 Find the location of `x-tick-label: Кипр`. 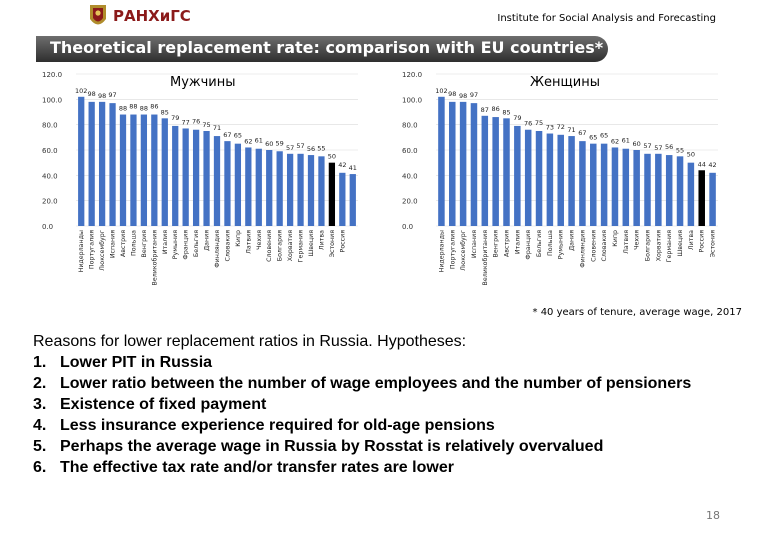

x-tick-label: Кипр is located at coordinates (238, 238).